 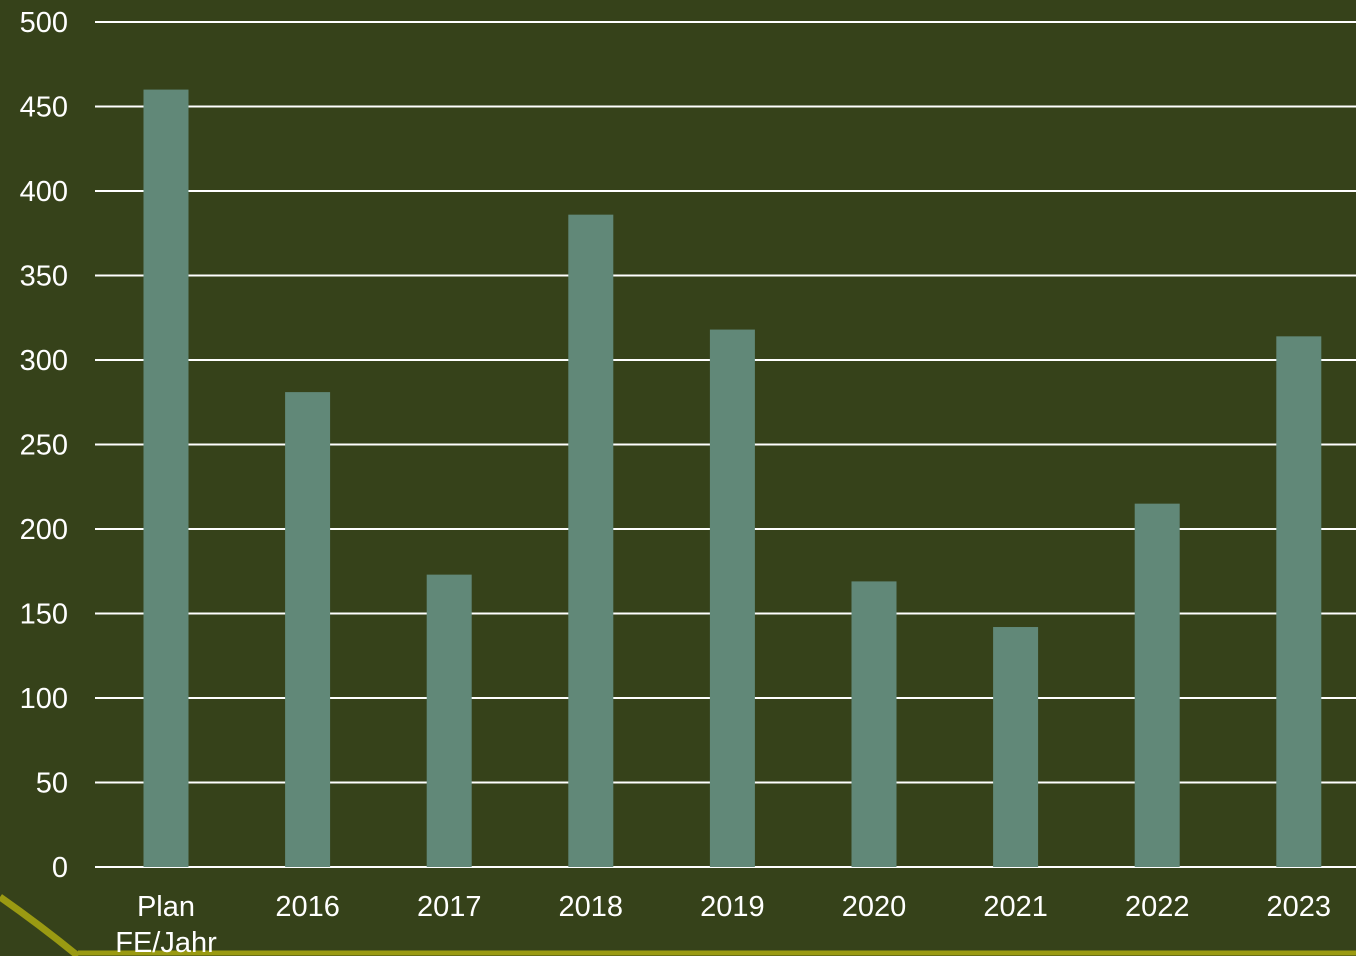 What do you see at coordinates (1157, 907) in the screenshot?
I see `x-tick-label: 2022` at bounding box center [1157, 907].